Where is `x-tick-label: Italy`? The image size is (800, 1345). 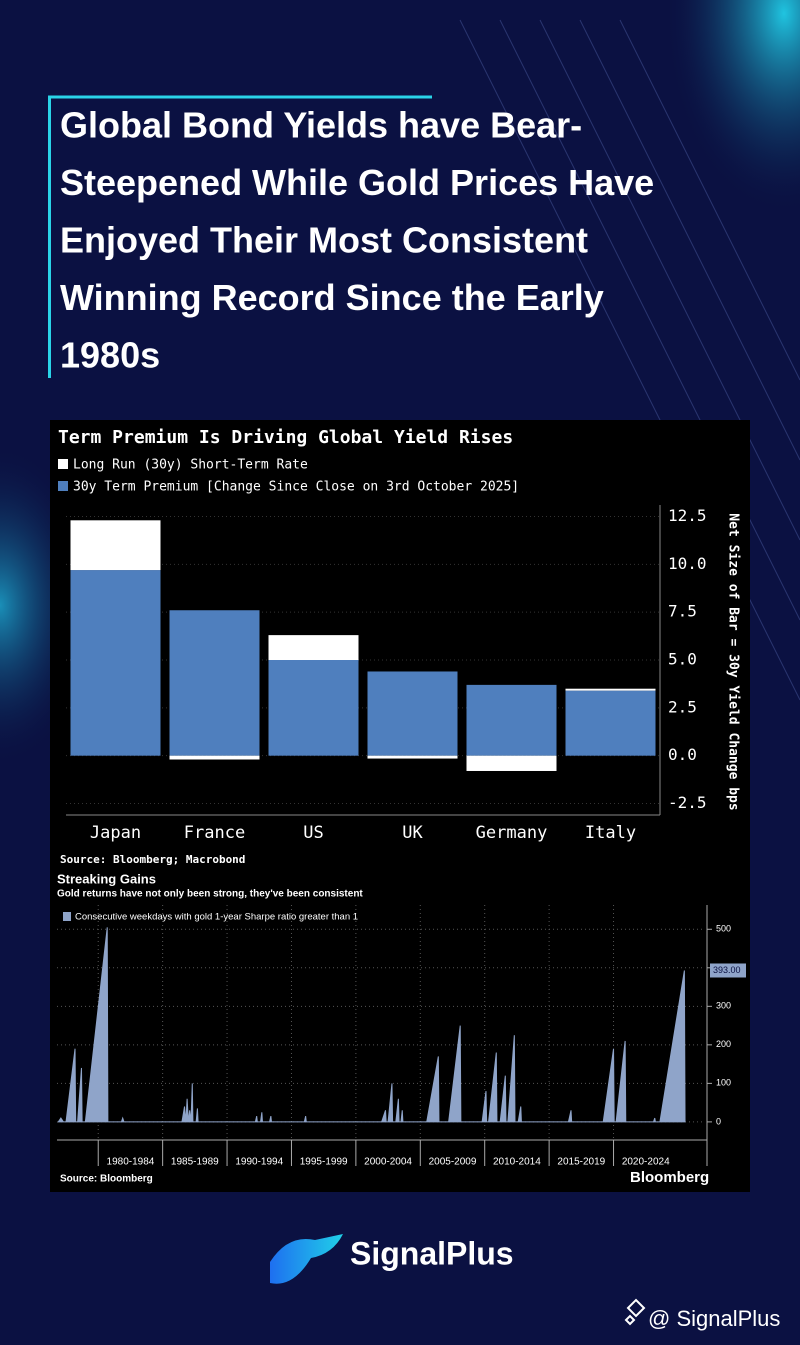
x-tick-label: Italy is located at coordinates (610, 833).